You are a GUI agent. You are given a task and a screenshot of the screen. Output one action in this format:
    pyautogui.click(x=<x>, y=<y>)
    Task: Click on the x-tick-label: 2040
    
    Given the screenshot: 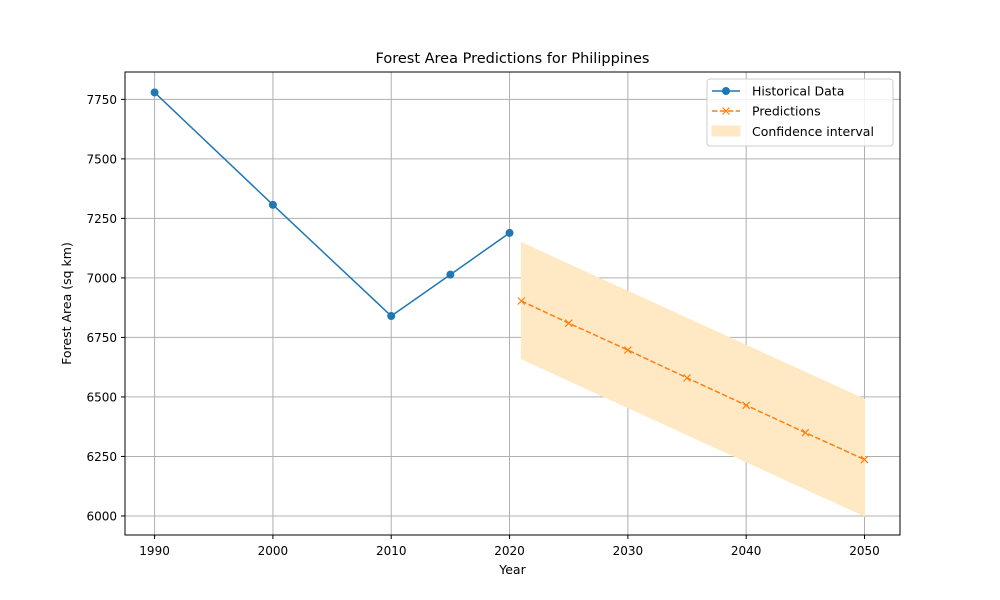 What is the action you would take?
    pyautogui.click(x=746, y=551)
    